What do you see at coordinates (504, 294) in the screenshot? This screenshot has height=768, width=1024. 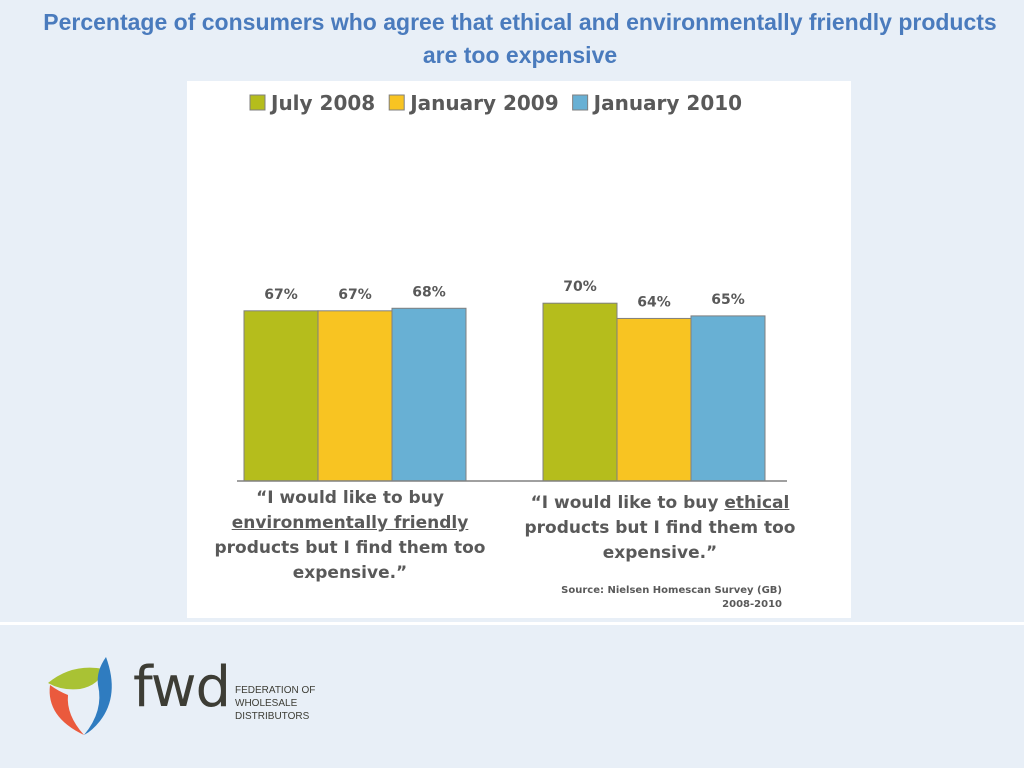 I see `chart-data-labels: 67% 67% 68% 70% 64% 65%` at bounding box center [504, 294].